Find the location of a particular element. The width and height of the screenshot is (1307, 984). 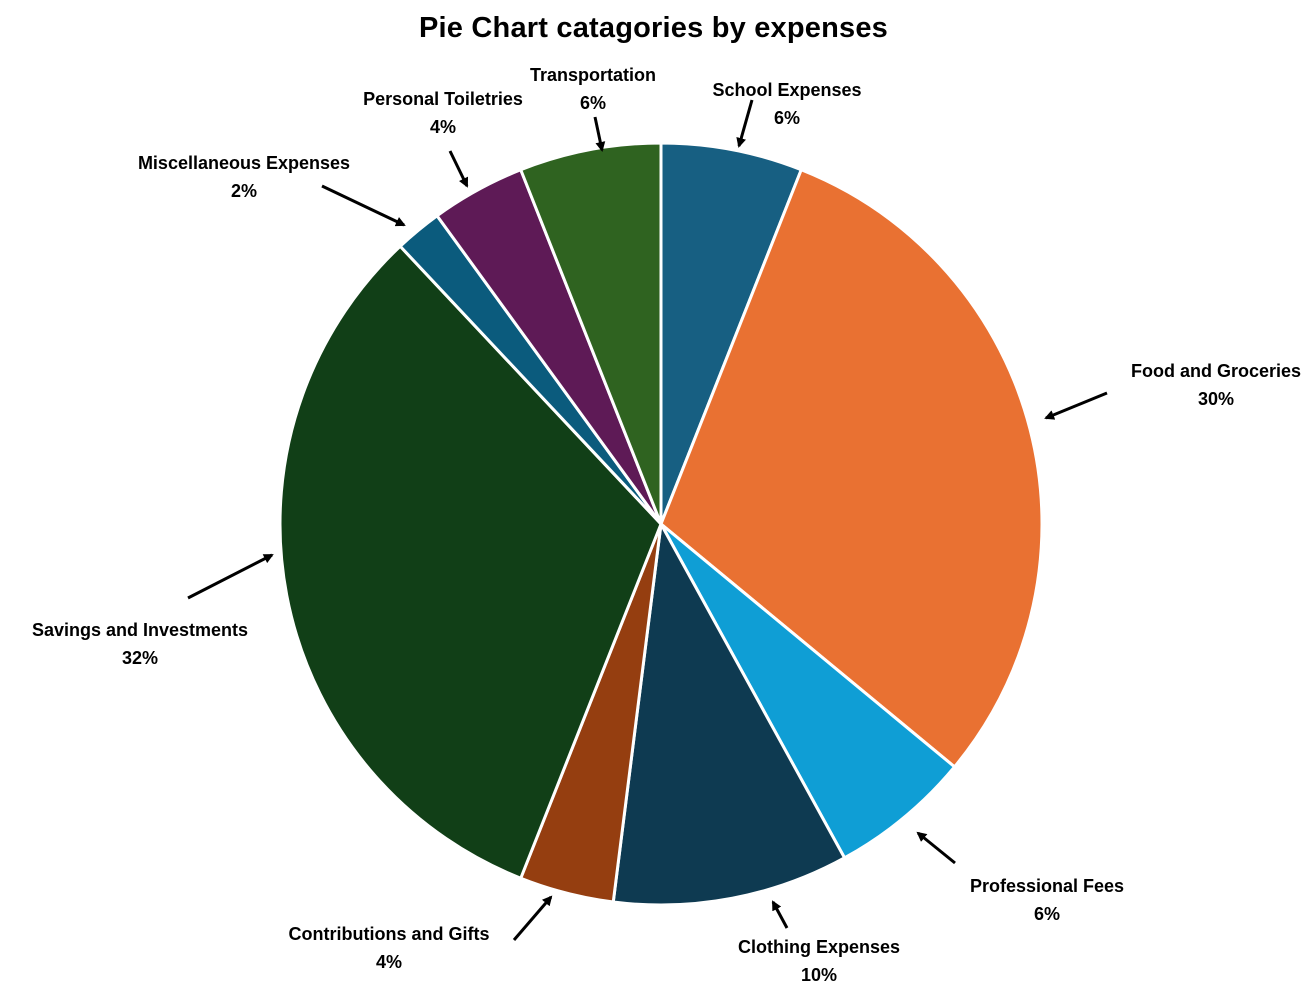

pie-slice-transportation is located at coordinates (591, 333).